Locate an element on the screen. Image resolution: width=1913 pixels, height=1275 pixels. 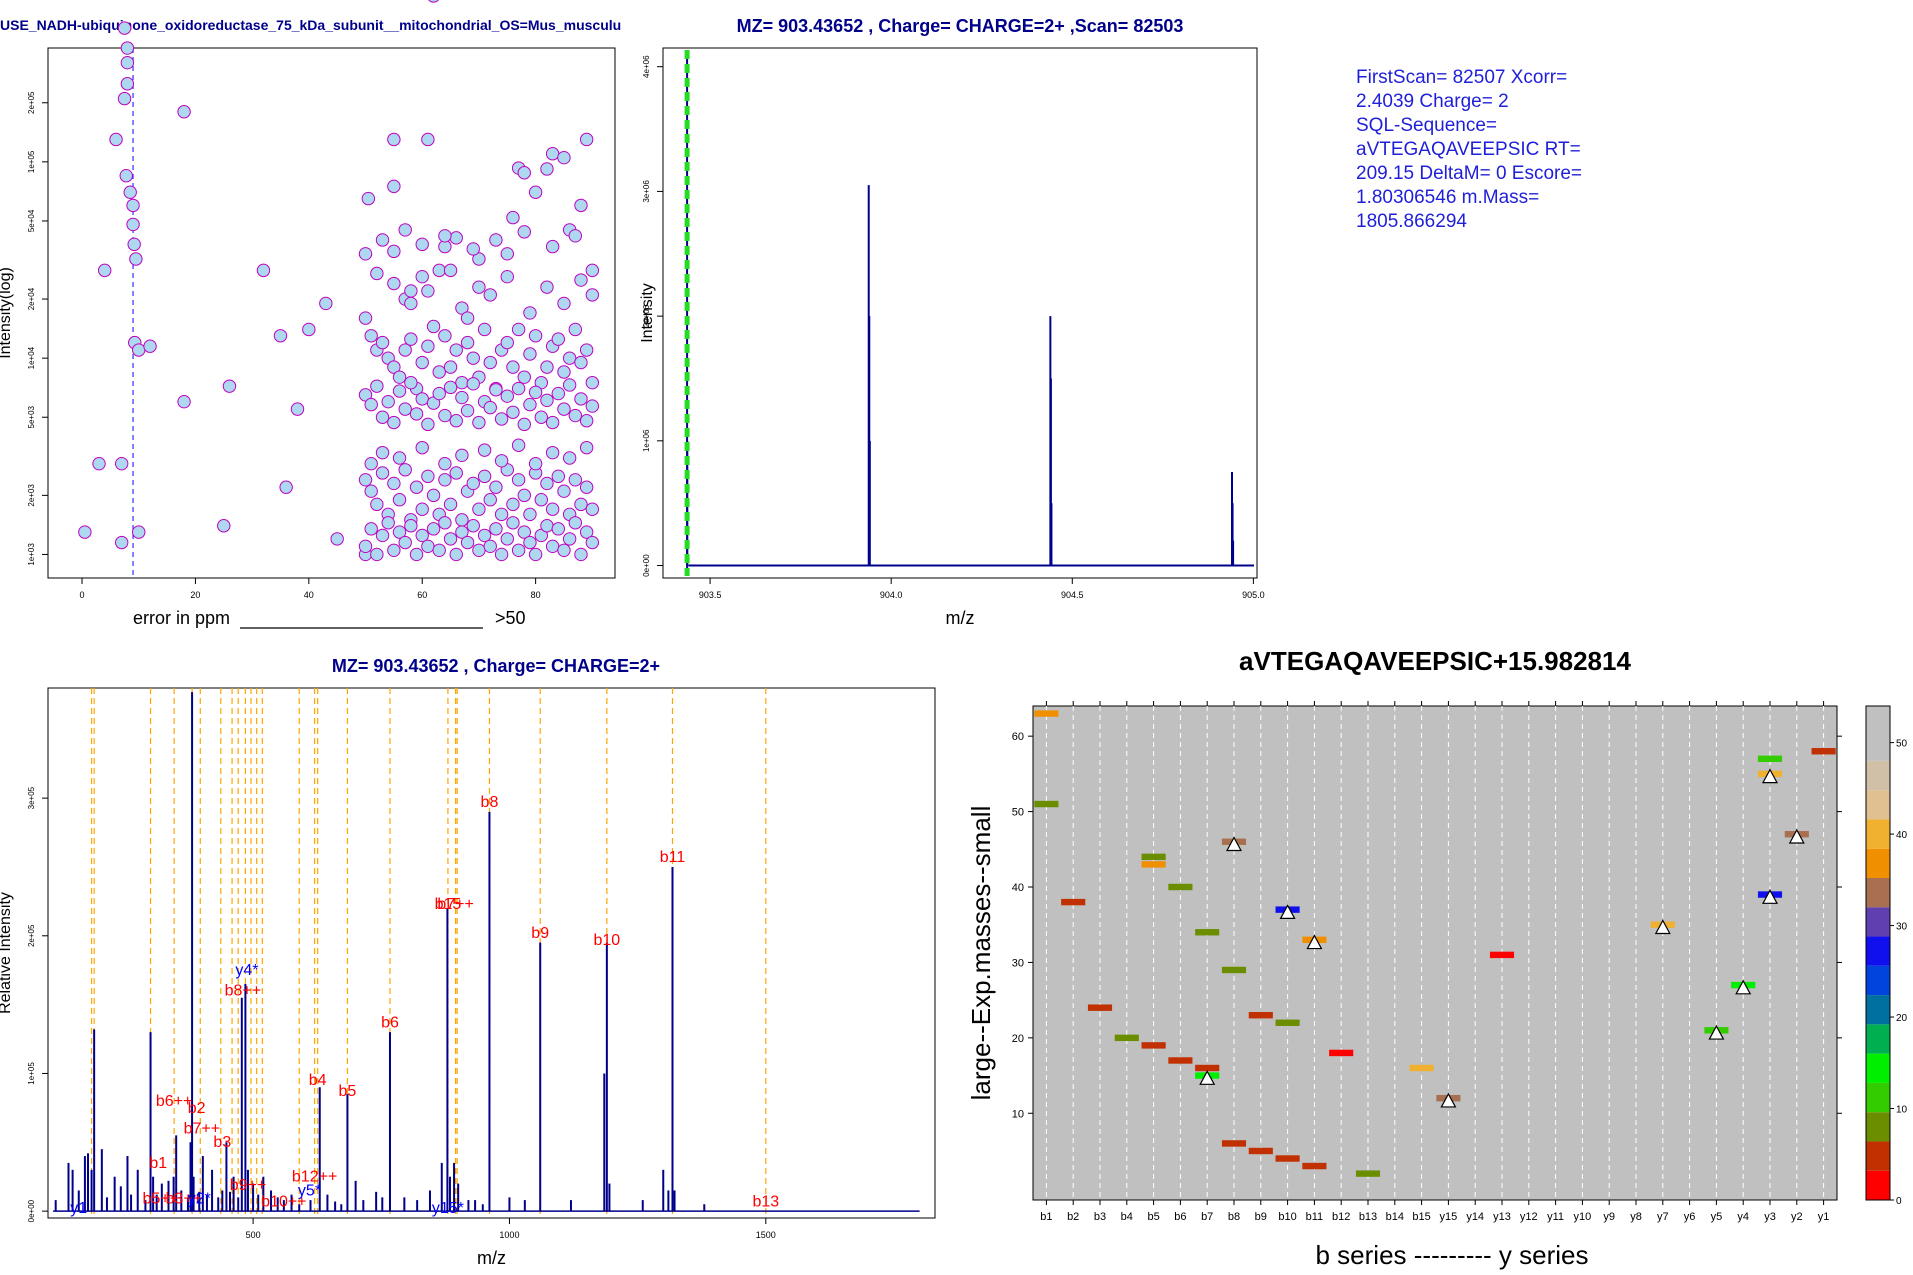
y-tick-label: 1e+05 is located at coordinates (31, 161).